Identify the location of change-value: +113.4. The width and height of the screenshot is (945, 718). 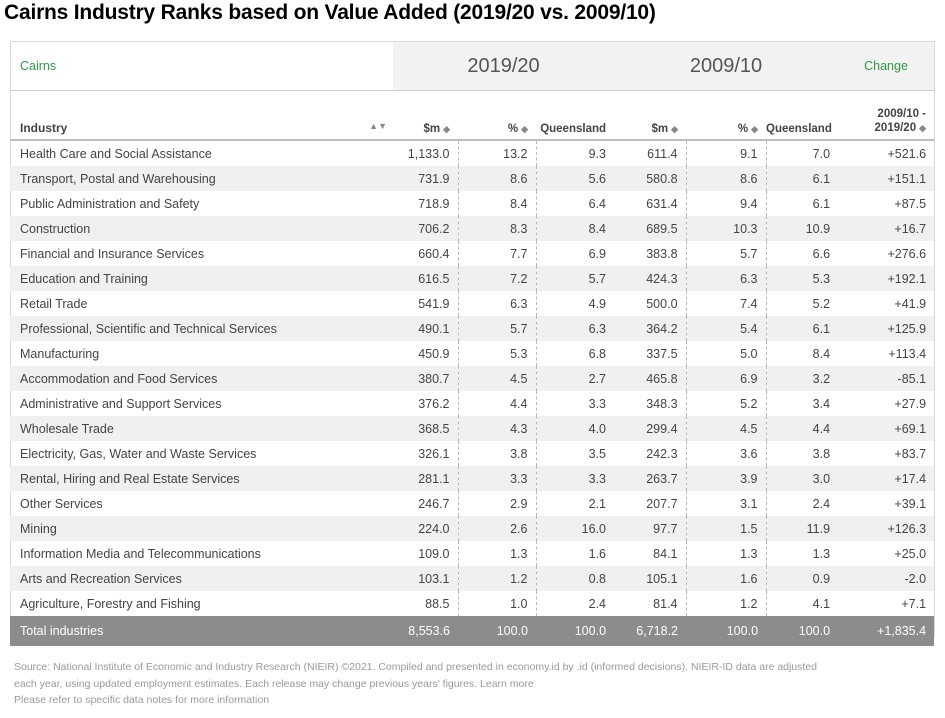
(907, 353).